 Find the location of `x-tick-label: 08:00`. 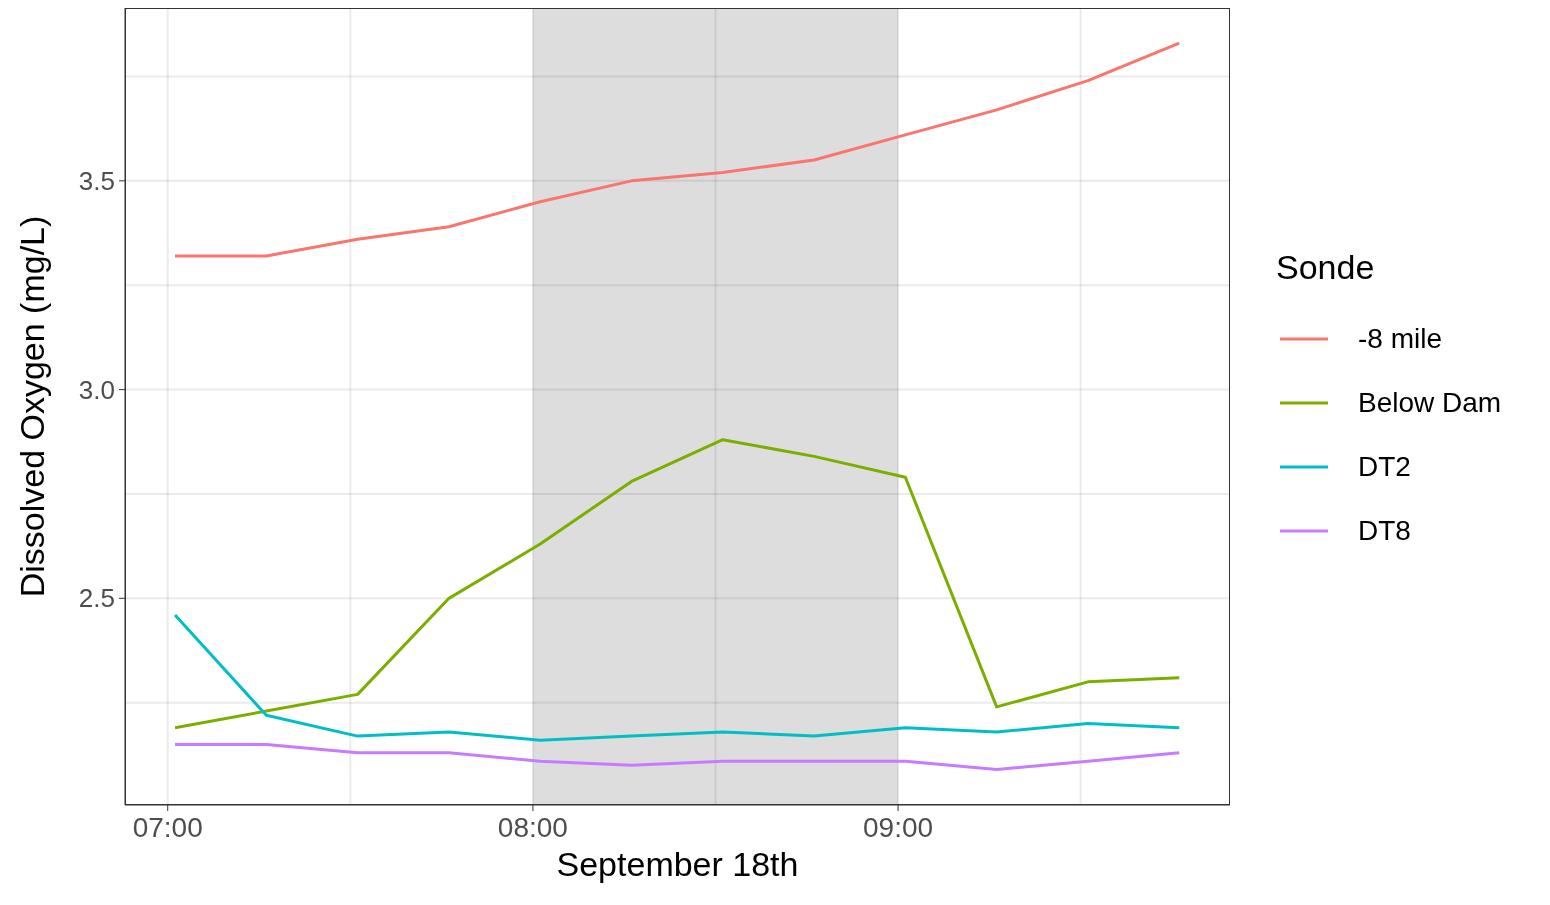

x-tick-label: 08:00 is located at coordinates (532, 827).